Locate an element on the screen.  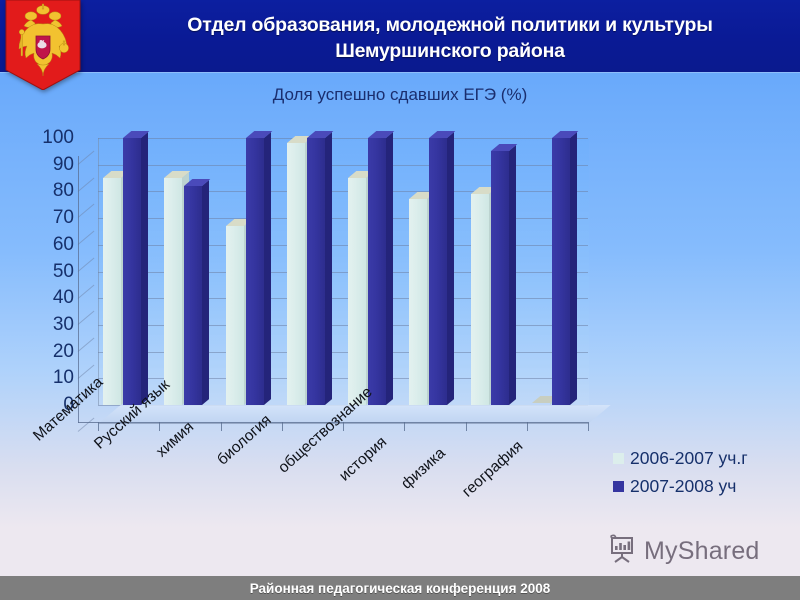
y-axis-tick: 20 is located at coordinates (63, 351).